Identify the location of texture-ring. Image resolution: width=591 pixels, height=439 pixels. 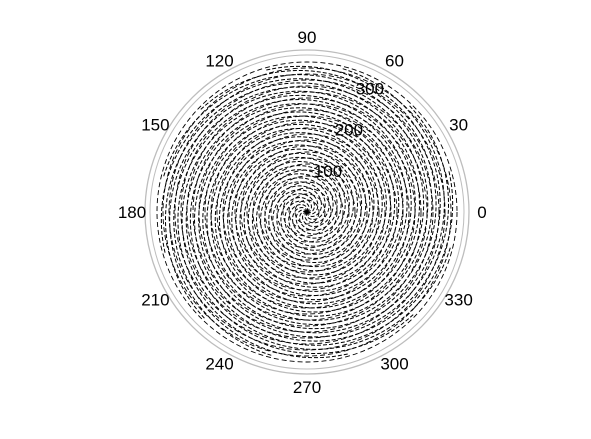
(307, 212).